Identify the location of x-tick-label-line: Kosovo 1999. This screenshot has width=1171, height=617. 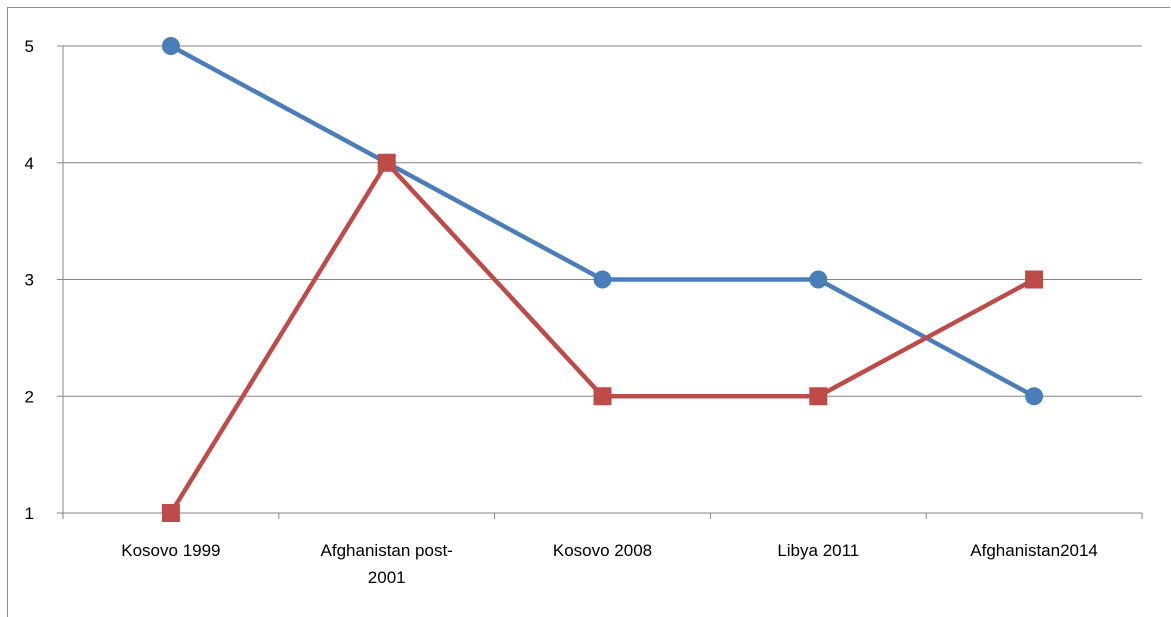
(170, 550).